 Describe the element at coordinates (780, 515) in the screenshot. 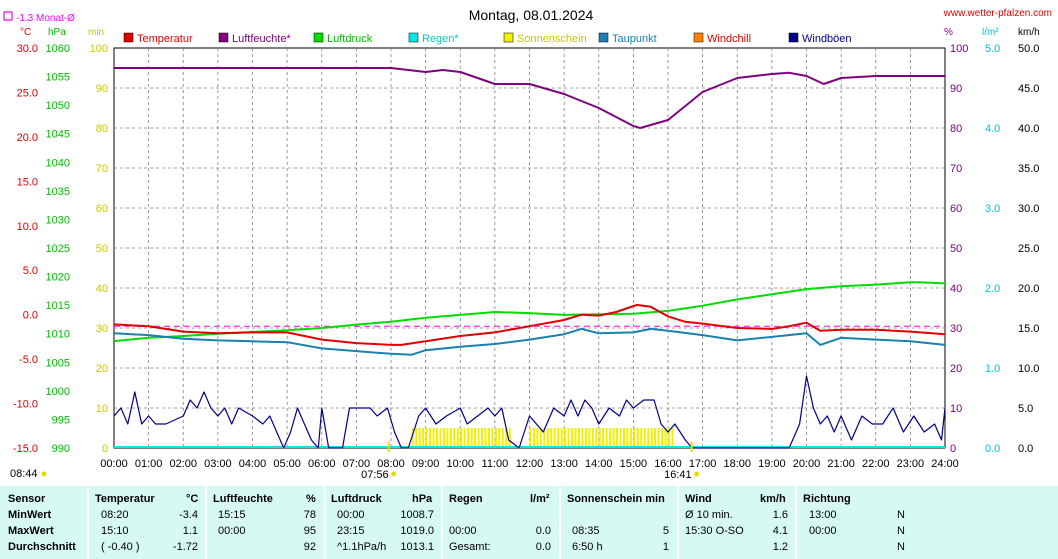

I see `stats-wind-val: 1.6` at that location.